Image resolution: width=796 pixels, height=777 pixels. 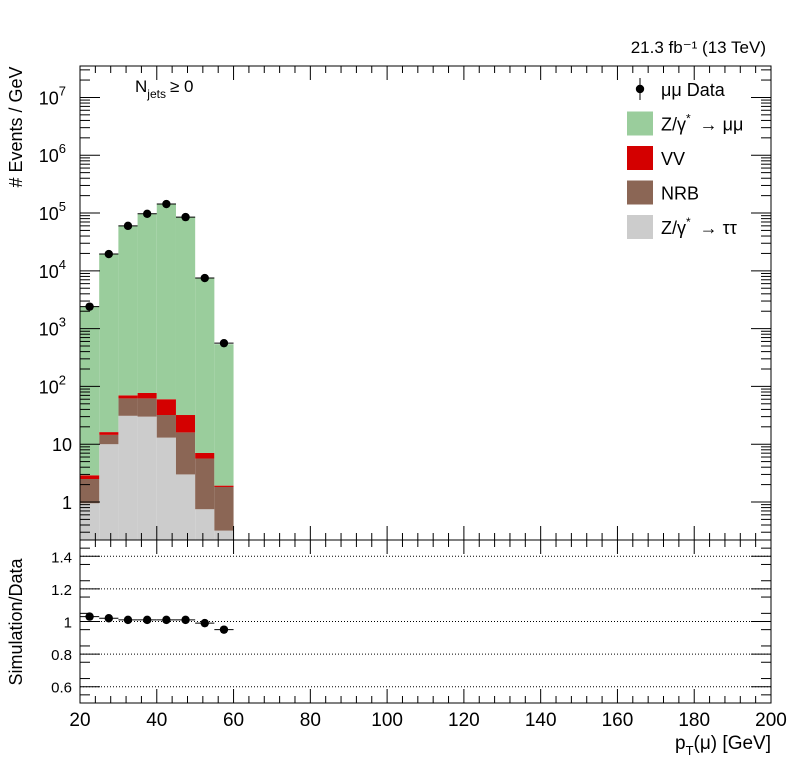 I want to click on legend-label-main-2: NRB, so click(x=680, y=194).